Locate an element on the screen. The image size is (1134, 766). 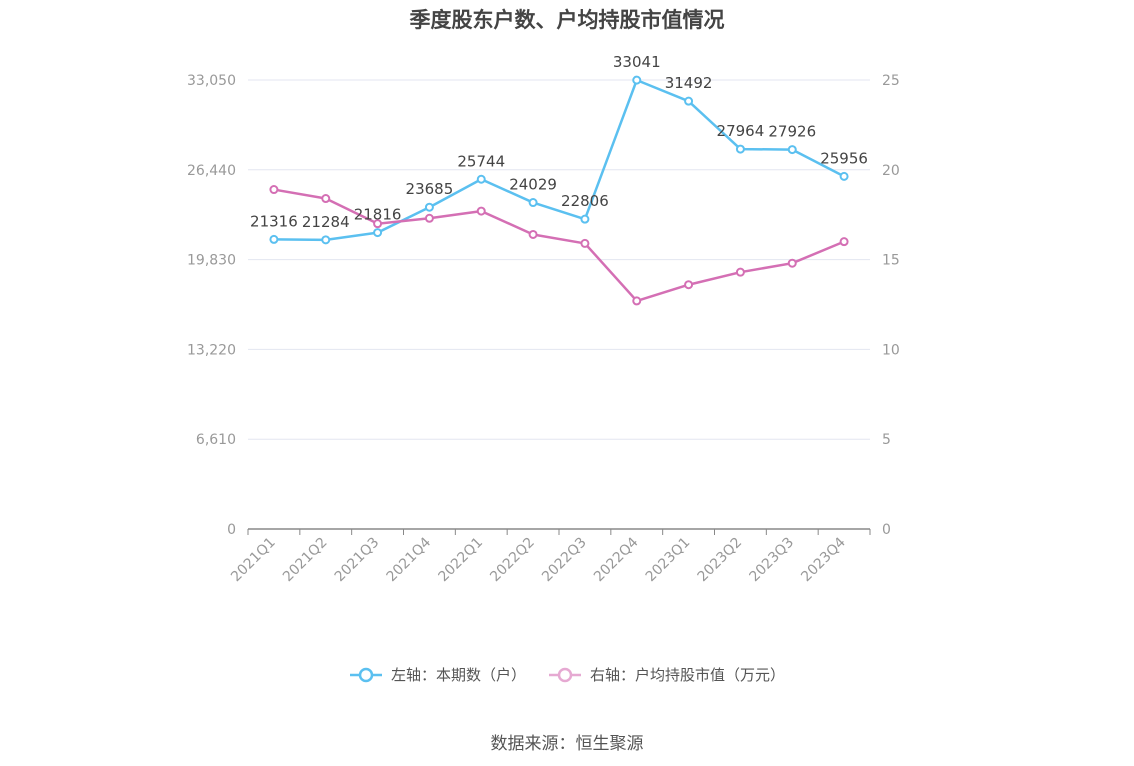
legend-item-left: 左轴：本期数（户） is located at coordinates (437, 674).